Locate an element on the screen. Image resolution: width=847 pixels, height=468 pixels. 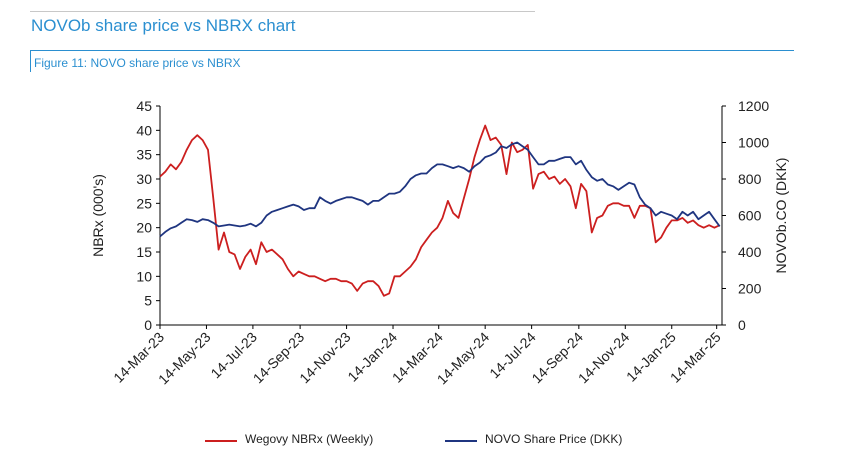
y-right-tick-label: 1000 is located at coordinates (753, 143).